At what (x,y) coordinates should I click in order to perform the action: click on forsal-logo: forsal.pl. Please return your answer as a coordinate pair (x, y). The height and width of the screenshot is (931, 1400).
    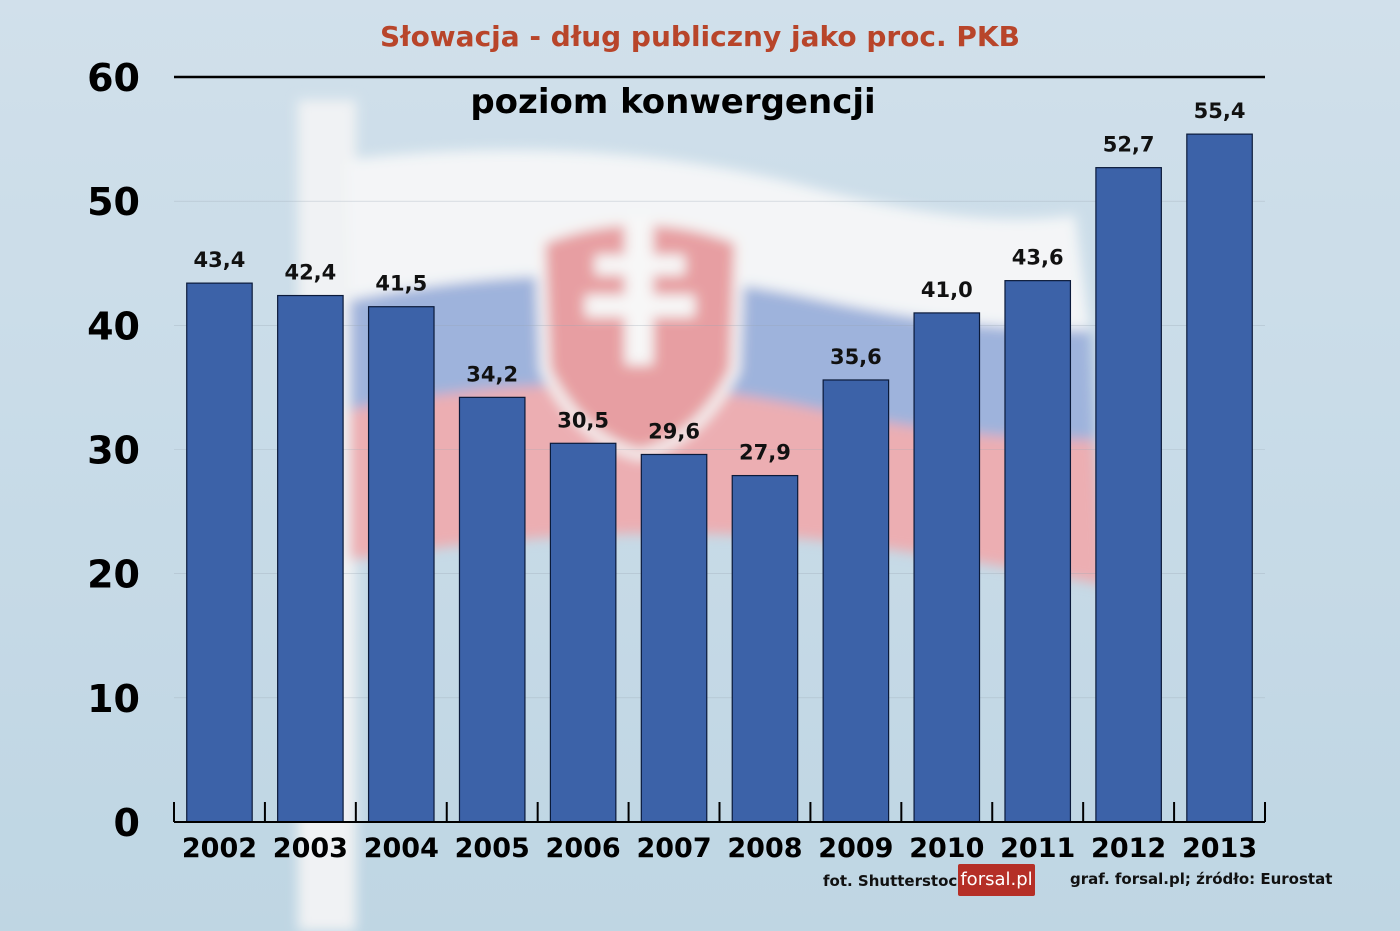
    Looking at the image, I should click on (996, 880).